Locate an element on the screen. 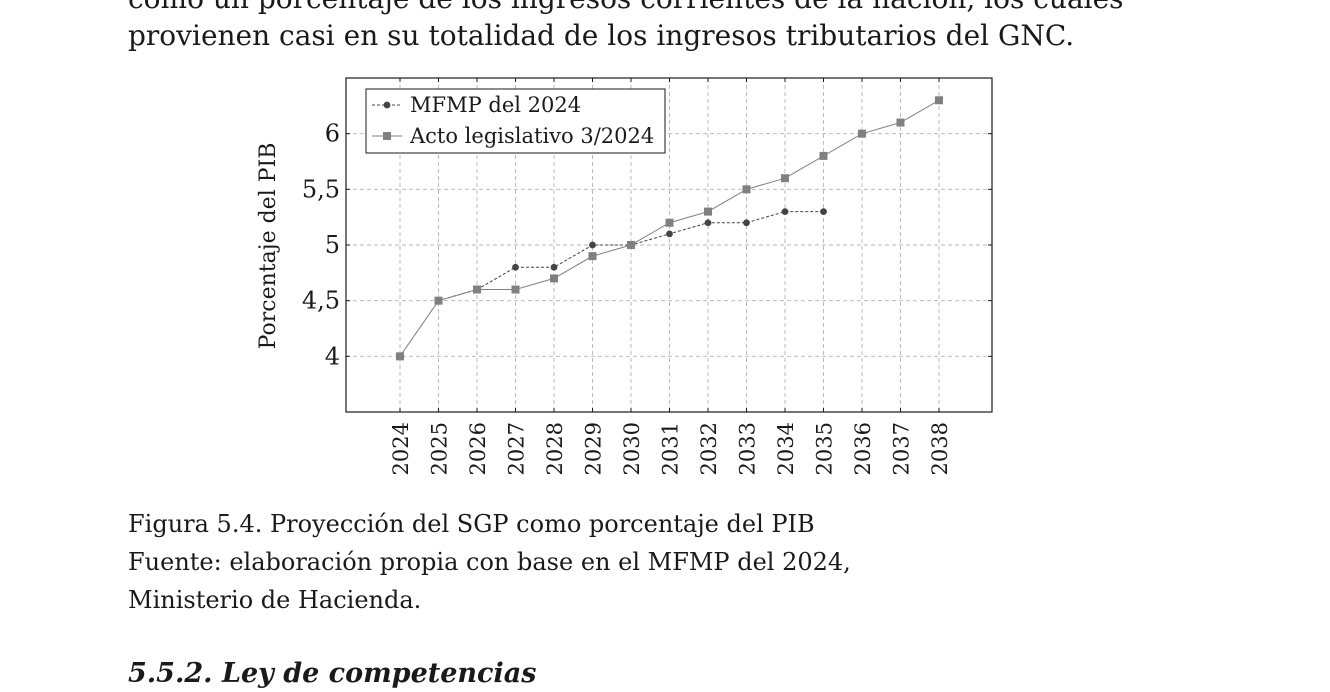 The height and width of the screenshot is (692, 1330). x-tick-label: 2033 is located at coordinates (748, 448).